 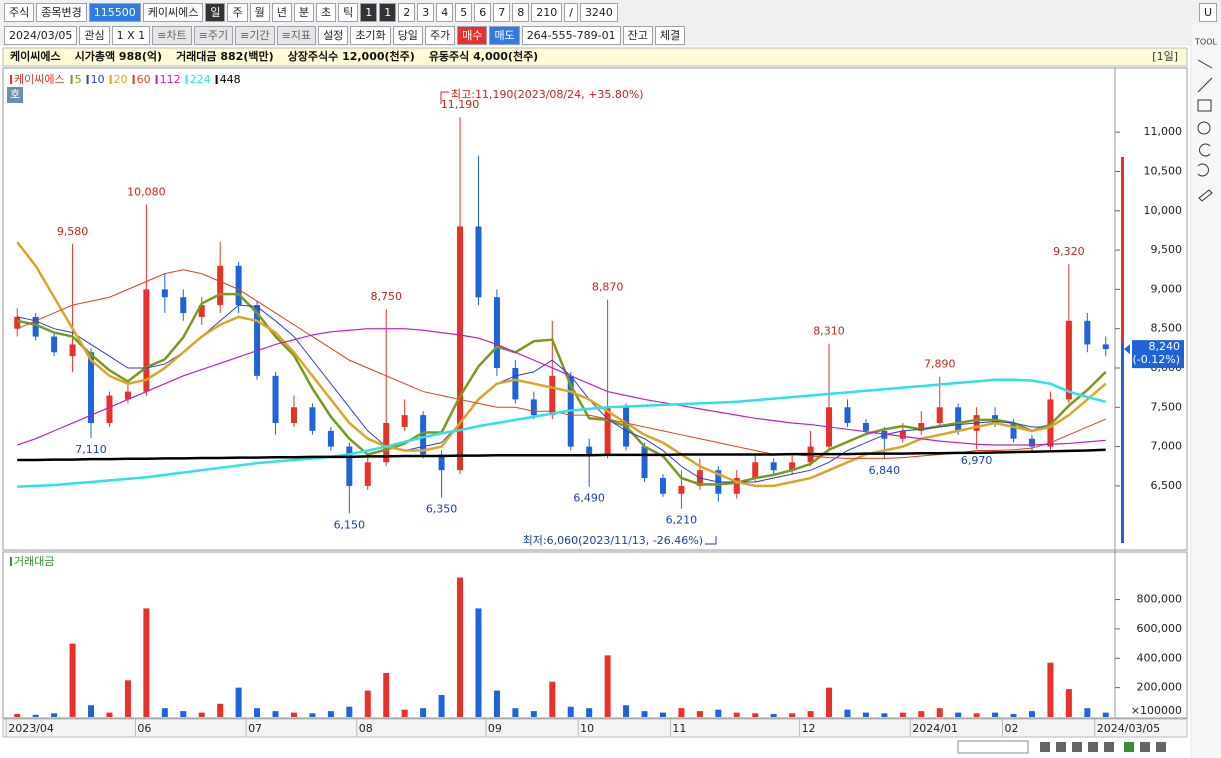 What do you see at coordinates (1045, 747) in the screenshot?
I see `zoom-out` at bounding box center [1045, 747].